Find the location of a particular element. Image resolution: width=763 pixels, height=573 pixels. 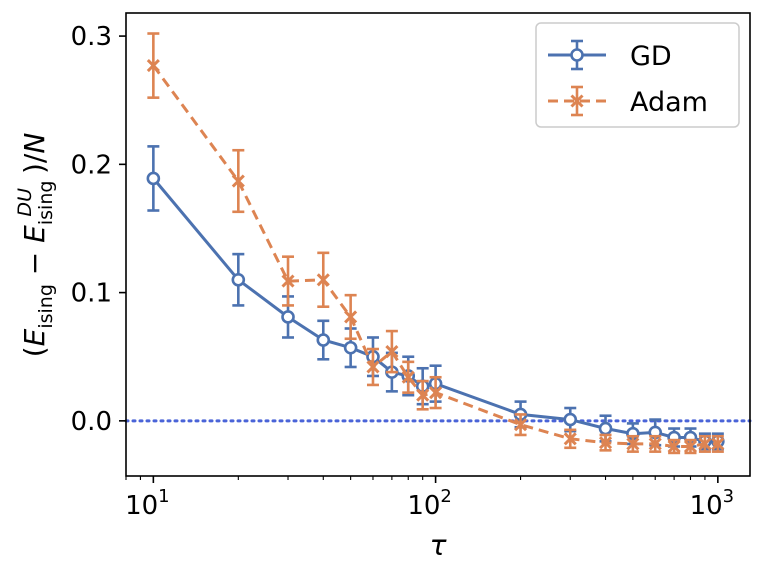

legend-item-gd: GD is located at coordinates (610, 55).